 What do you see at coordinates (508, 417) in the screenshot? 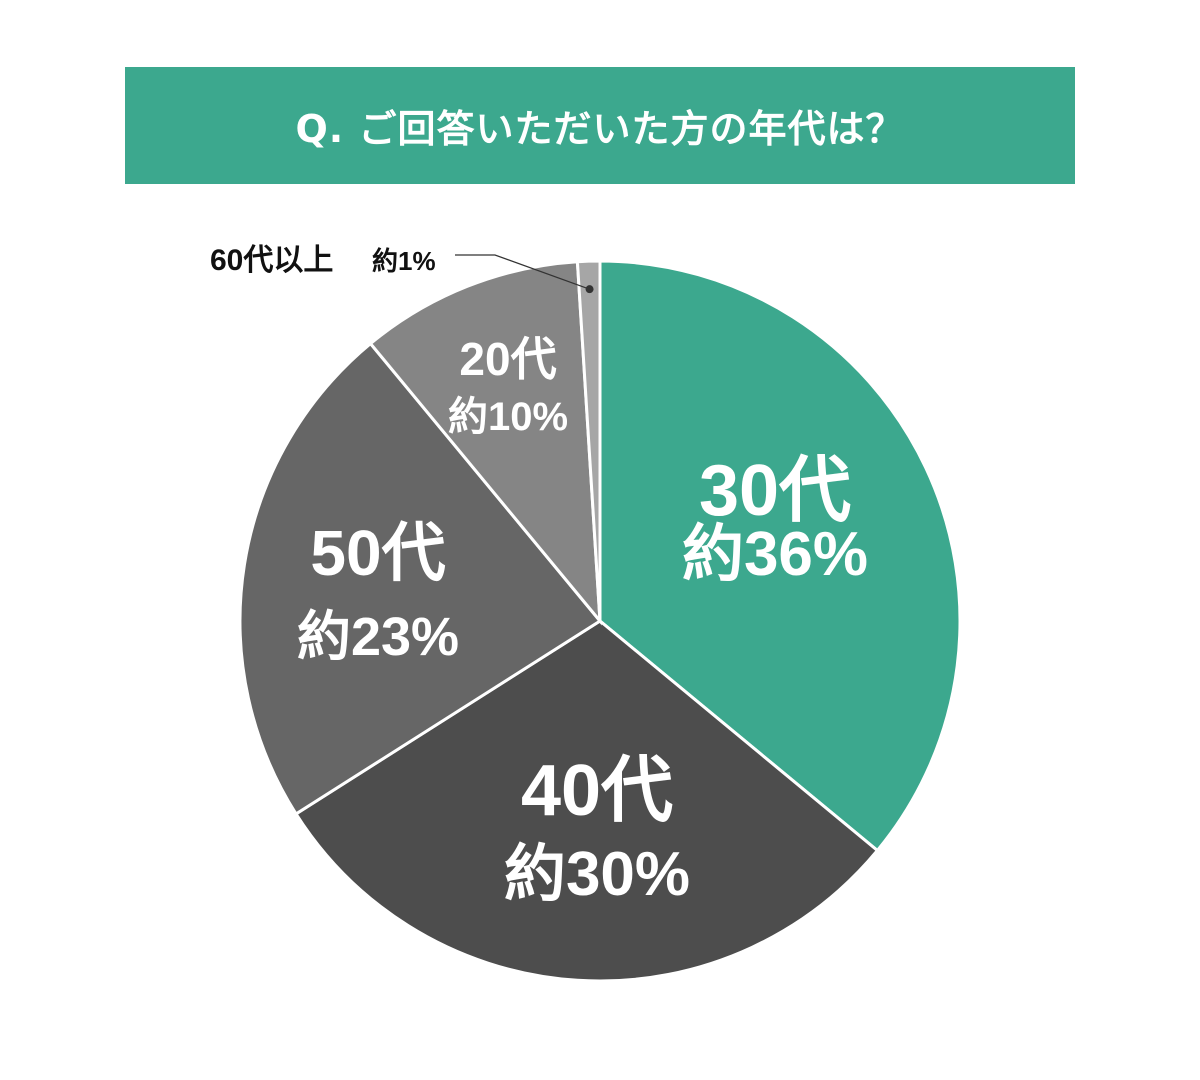
I see `slice-value-label: 約10%` at bounding box center [508, 417].